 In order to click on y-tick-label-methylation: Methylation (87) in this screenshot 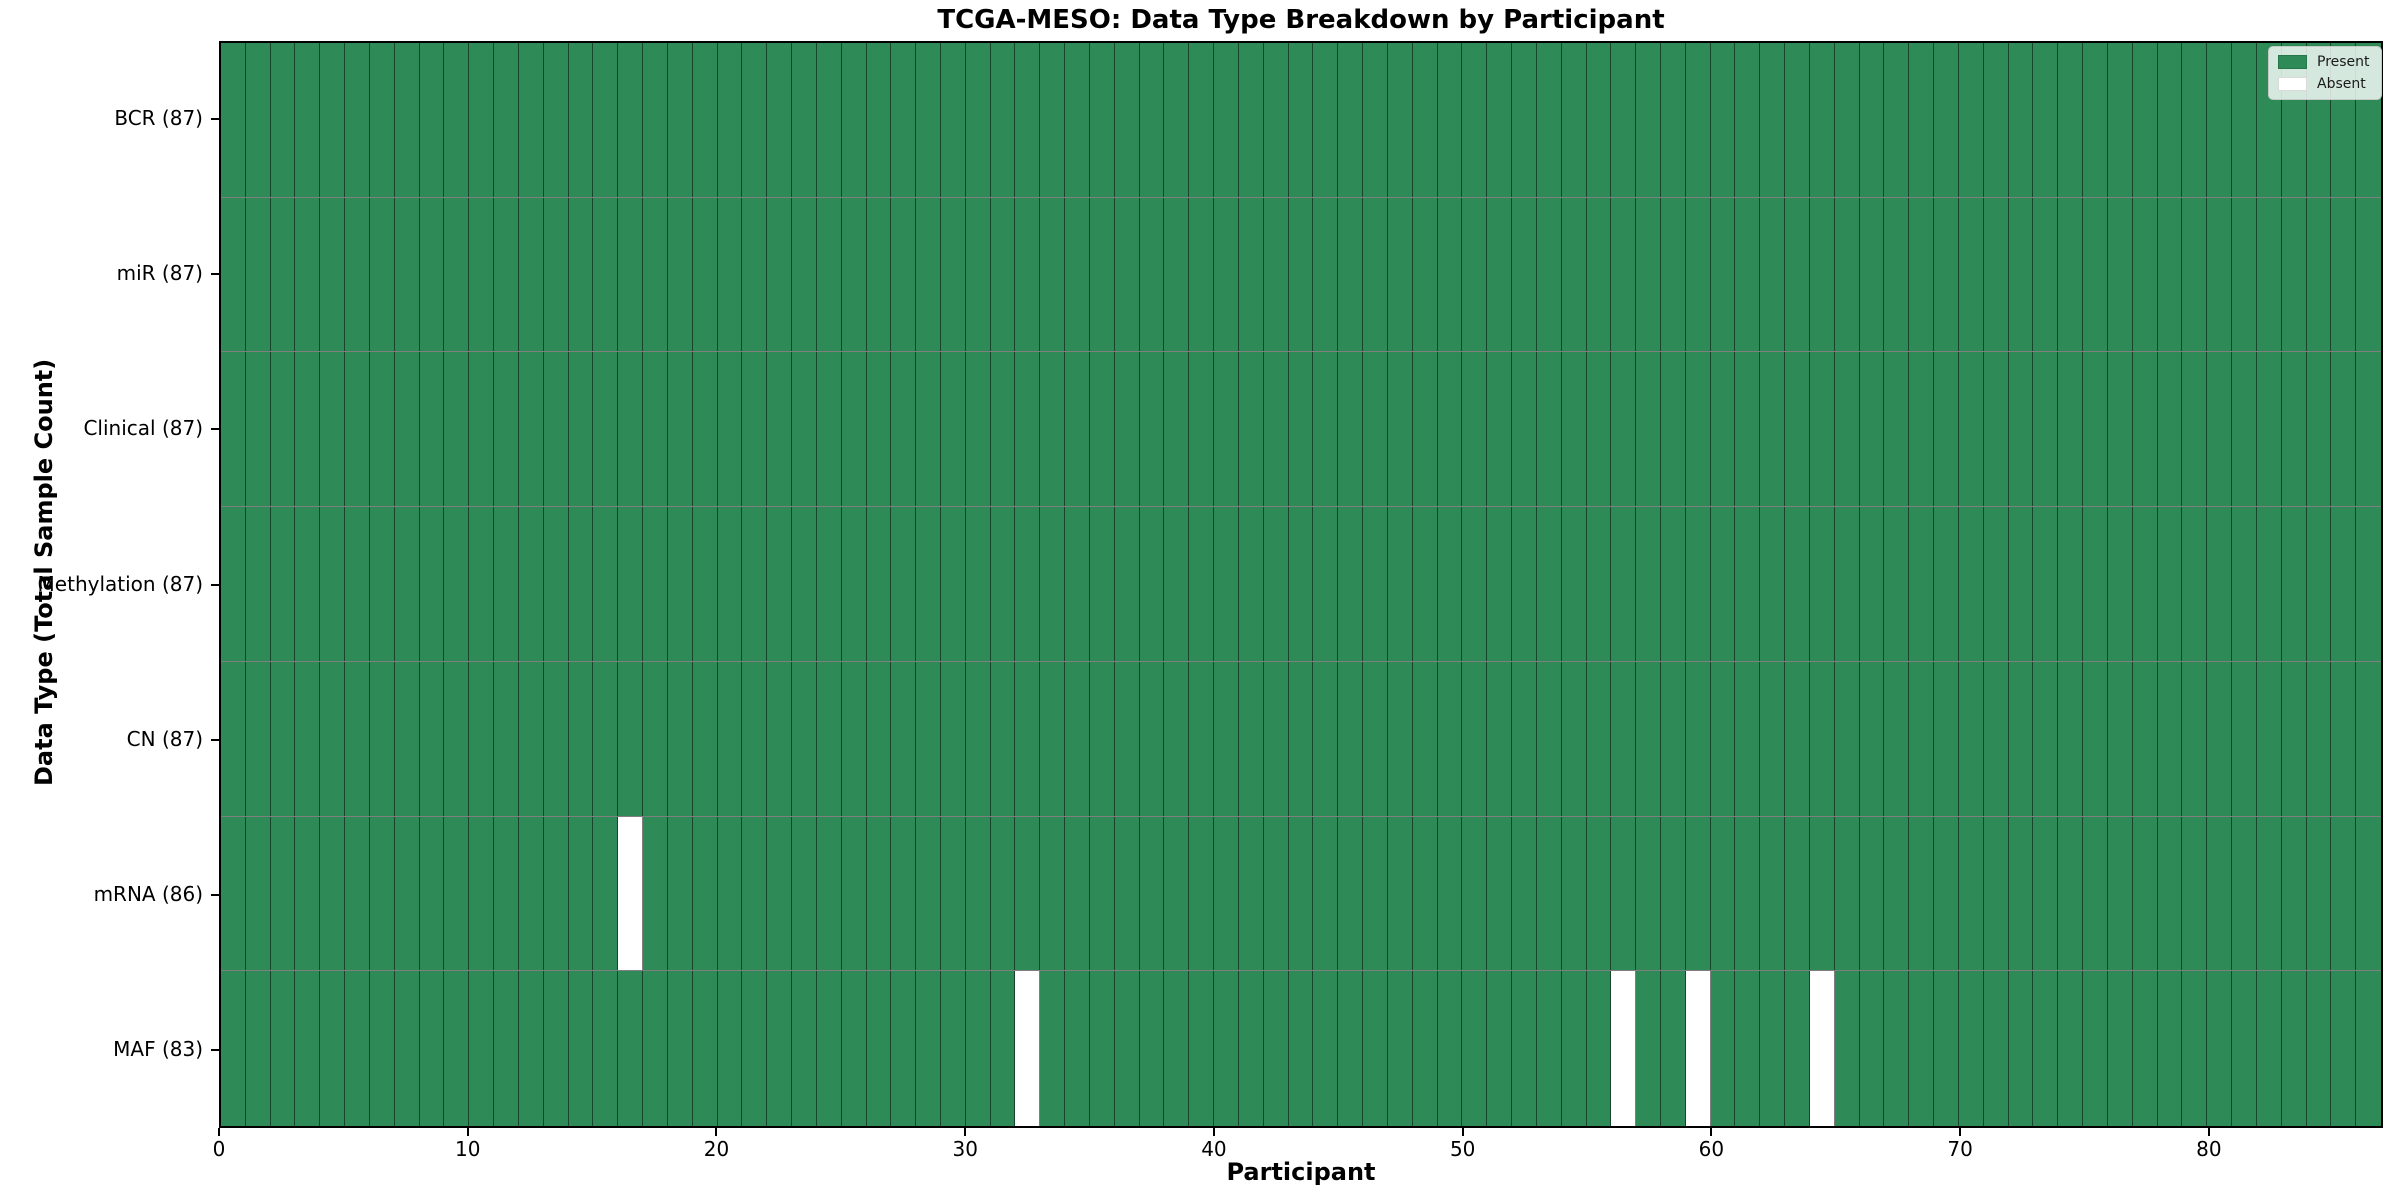, I will do `click(120, 583)`.